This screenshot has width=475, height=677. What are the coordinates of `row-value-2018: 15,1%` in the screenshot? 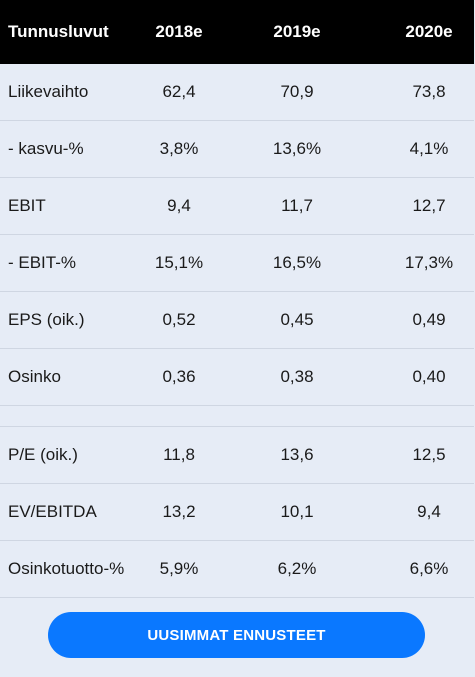 It's located at (179, 262).